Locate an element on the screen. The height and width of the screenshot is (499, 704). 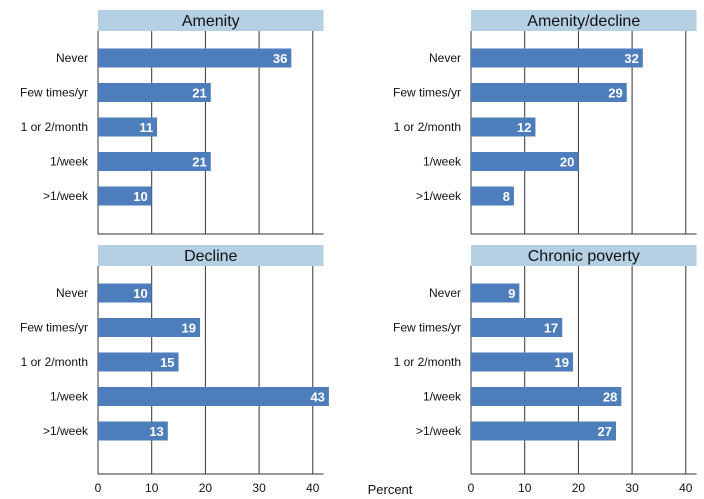
data-label: 15 is located at coordinates (167, 362).